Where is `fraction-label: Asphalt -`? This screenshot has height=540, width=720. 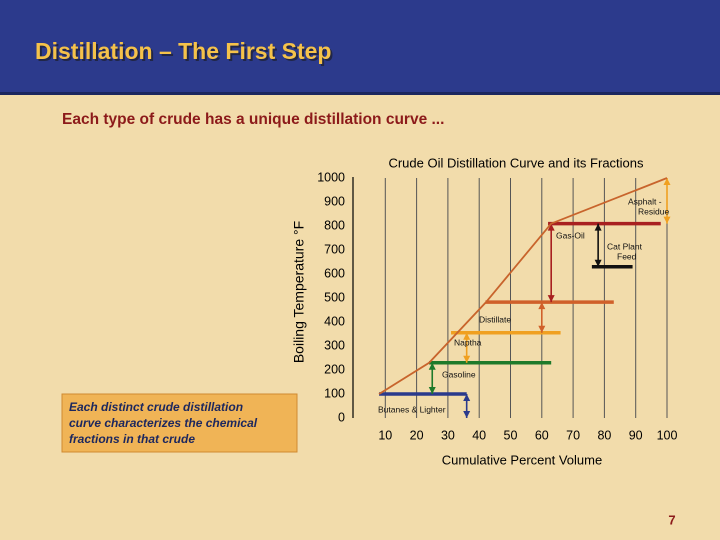
fraction-label: Asphalt - is located at coordinates (645, 201).